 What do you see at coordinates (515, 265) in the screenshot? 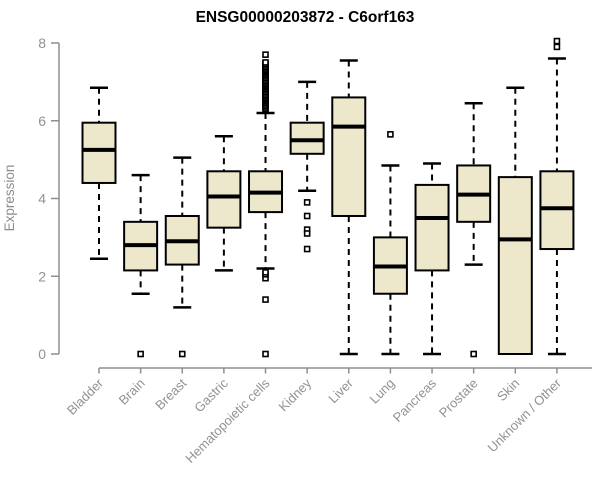
I see `box-skin` at bounding box center [515, 265].